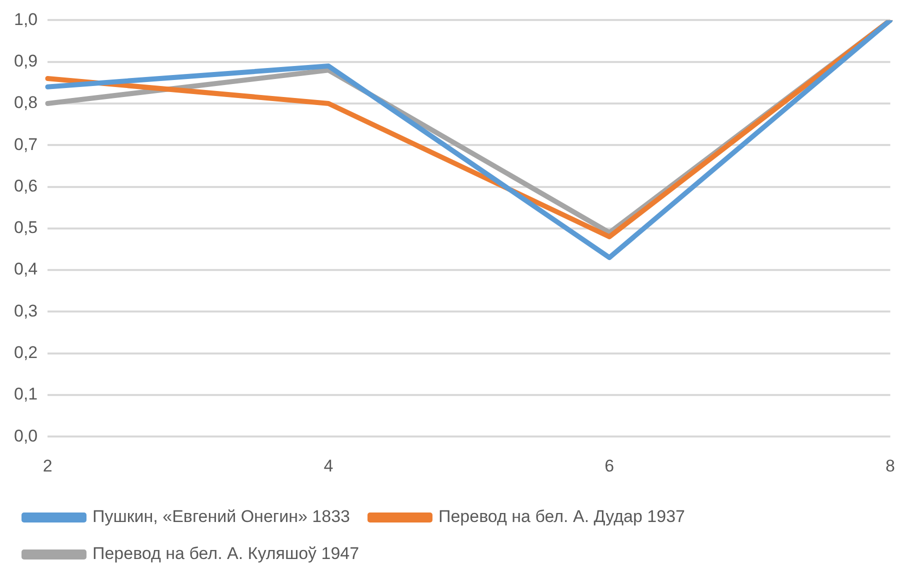 Image resolution: width=907 pixels, height=573 pixels. Describe the element at coordinates (26, 394) in the screenshot. I see `y-tick-label: 0,1` at that location.